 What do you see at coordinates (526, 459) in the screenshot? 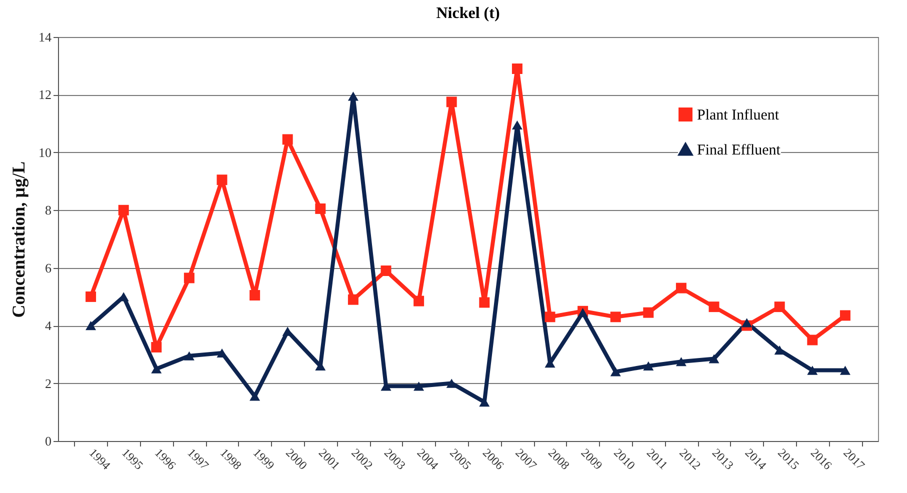
I see `x-tick-label: 2007` at bounding box center [526, 459].